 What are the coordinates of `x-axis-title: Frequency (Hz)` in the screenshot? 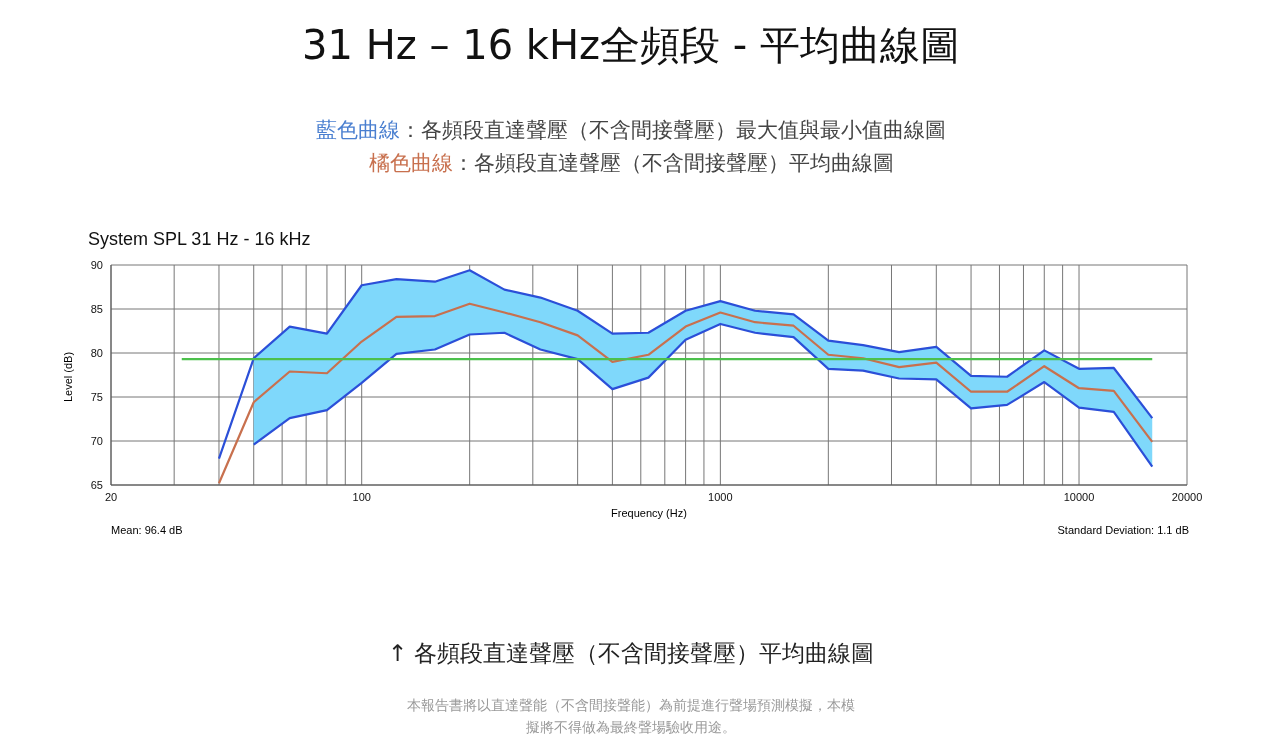 It's located at (649, 513).